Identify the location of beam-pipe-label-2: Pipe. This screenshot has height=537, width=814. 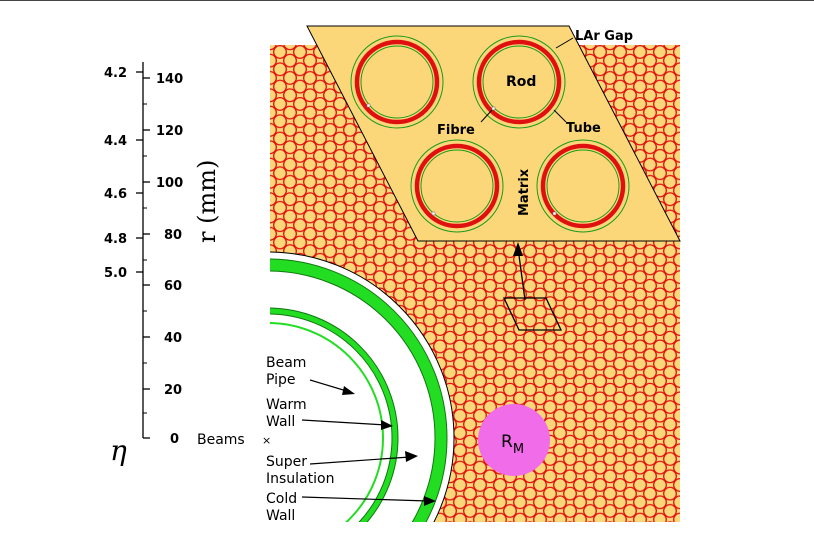
(281, 380).